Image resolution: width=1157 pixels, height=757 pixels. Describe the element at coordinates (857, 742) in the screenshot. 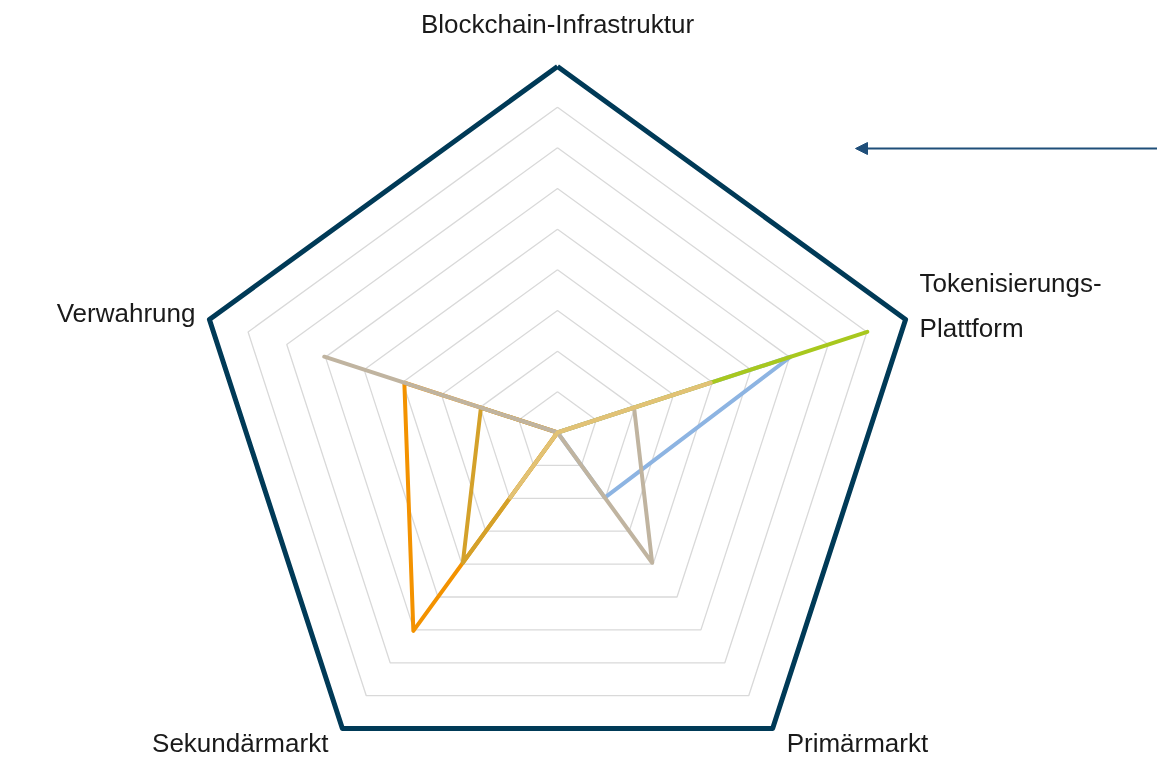

I see `spoke-label: Primärmarkt` at that location.